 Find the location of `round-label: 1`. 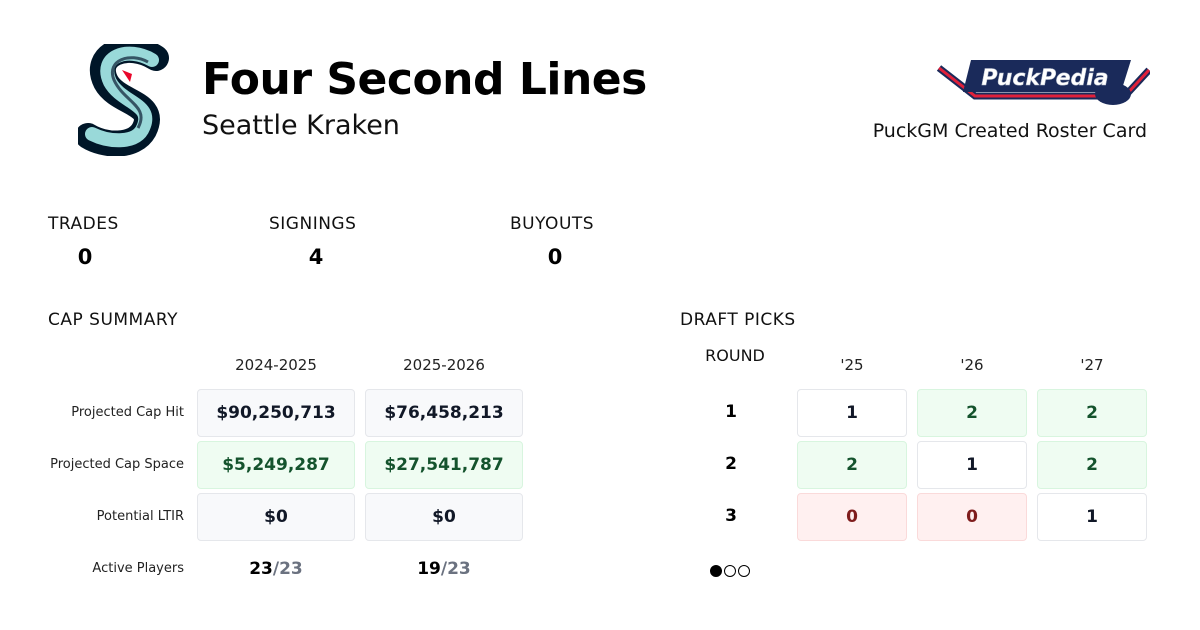

round-label: 1 is located at coordinates (731, 412).